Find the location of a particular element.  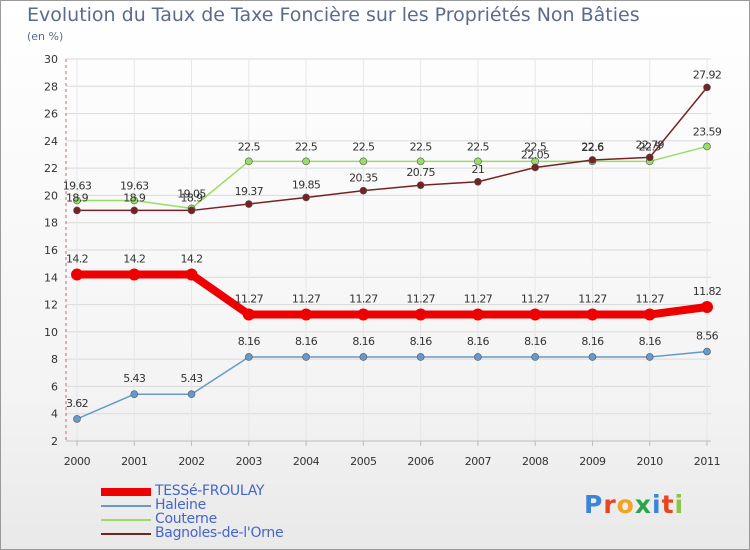

logo-letter: t is located at coordinates (668, 504).